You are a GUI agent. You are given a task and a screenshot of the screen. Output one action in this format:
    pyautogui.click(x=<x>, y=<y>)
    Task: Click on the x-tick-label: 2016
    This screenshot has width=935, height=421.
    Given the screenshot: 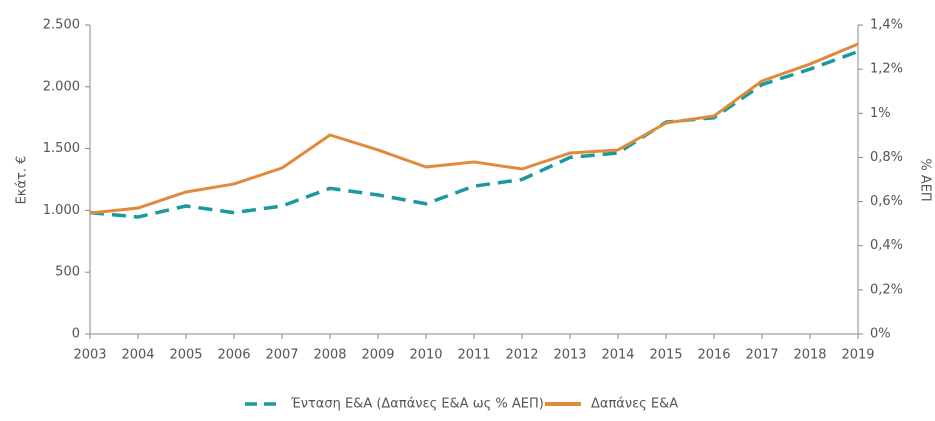 What is the action you would take?
    pyautogui.click(x=713, y=355)
    